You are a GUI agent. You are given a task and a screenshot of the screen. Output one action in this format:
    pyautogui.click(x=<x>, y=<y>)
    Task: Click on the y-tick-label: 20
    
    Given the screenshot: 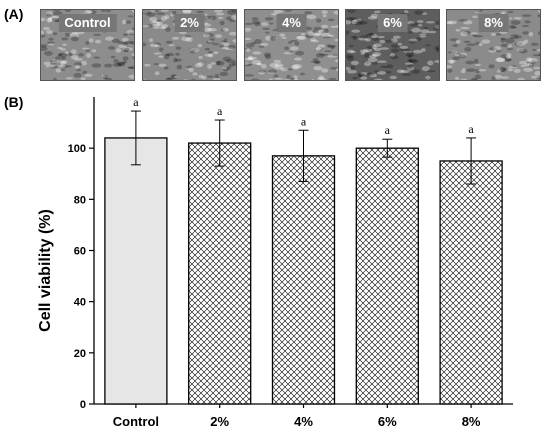 What is the action you would take?
    pyautogui.click(x=80, y=354)
    